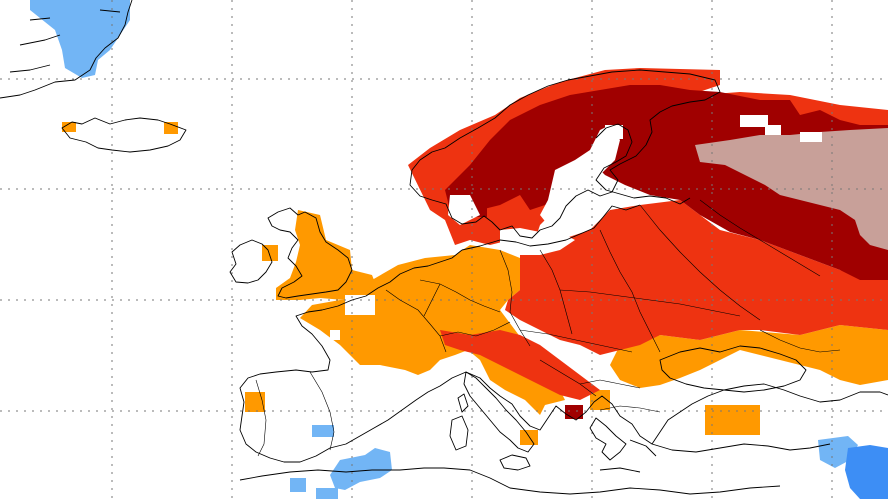 This screenshot has width=888, height=499. Describe the element at coordinates (551, 227) in the screenshot. I see `baltic-coast` at that location.